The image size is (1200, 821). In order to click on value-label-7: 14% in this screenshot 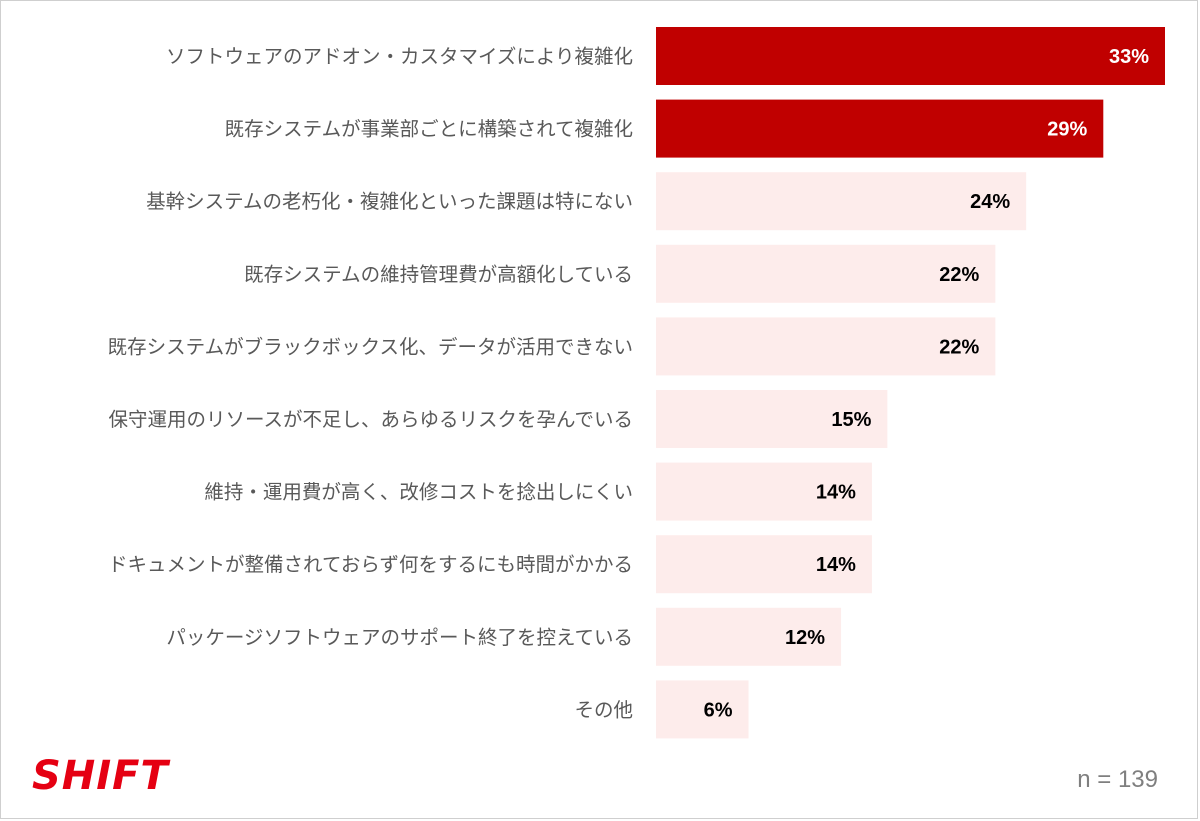, I will do `click(836, 493)`.